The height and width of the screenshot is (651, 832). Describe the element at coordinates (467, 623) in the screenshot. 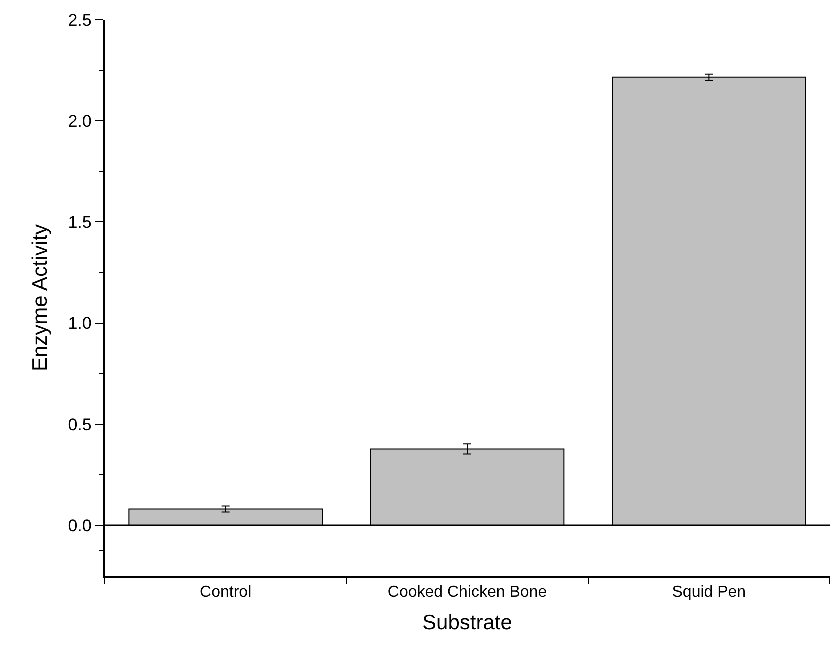

I see `x-axis-title: Substrate` at that location.